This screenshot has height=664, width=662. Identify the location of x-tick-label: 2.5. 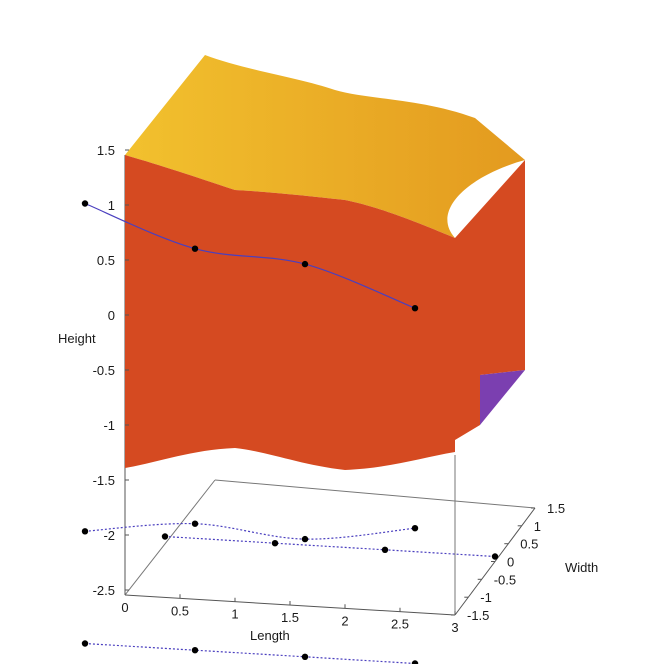
(400, 624).